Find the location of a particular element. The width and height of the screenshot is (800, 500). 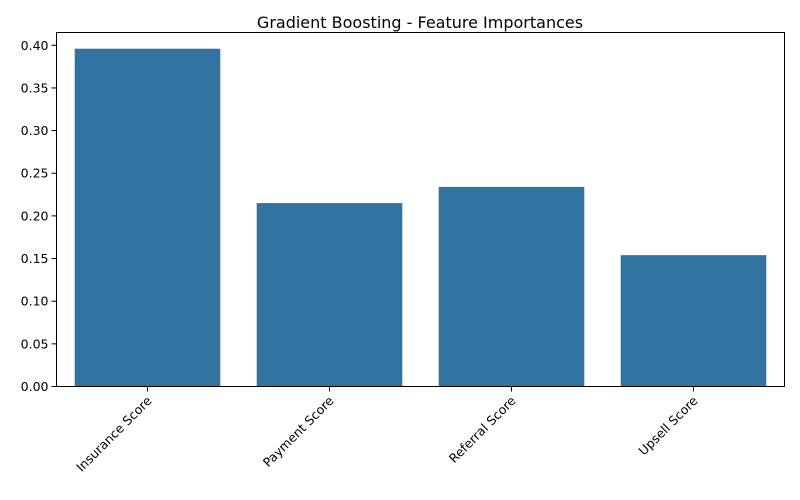

bar-upsell-score is located at coordinates (693, 321).